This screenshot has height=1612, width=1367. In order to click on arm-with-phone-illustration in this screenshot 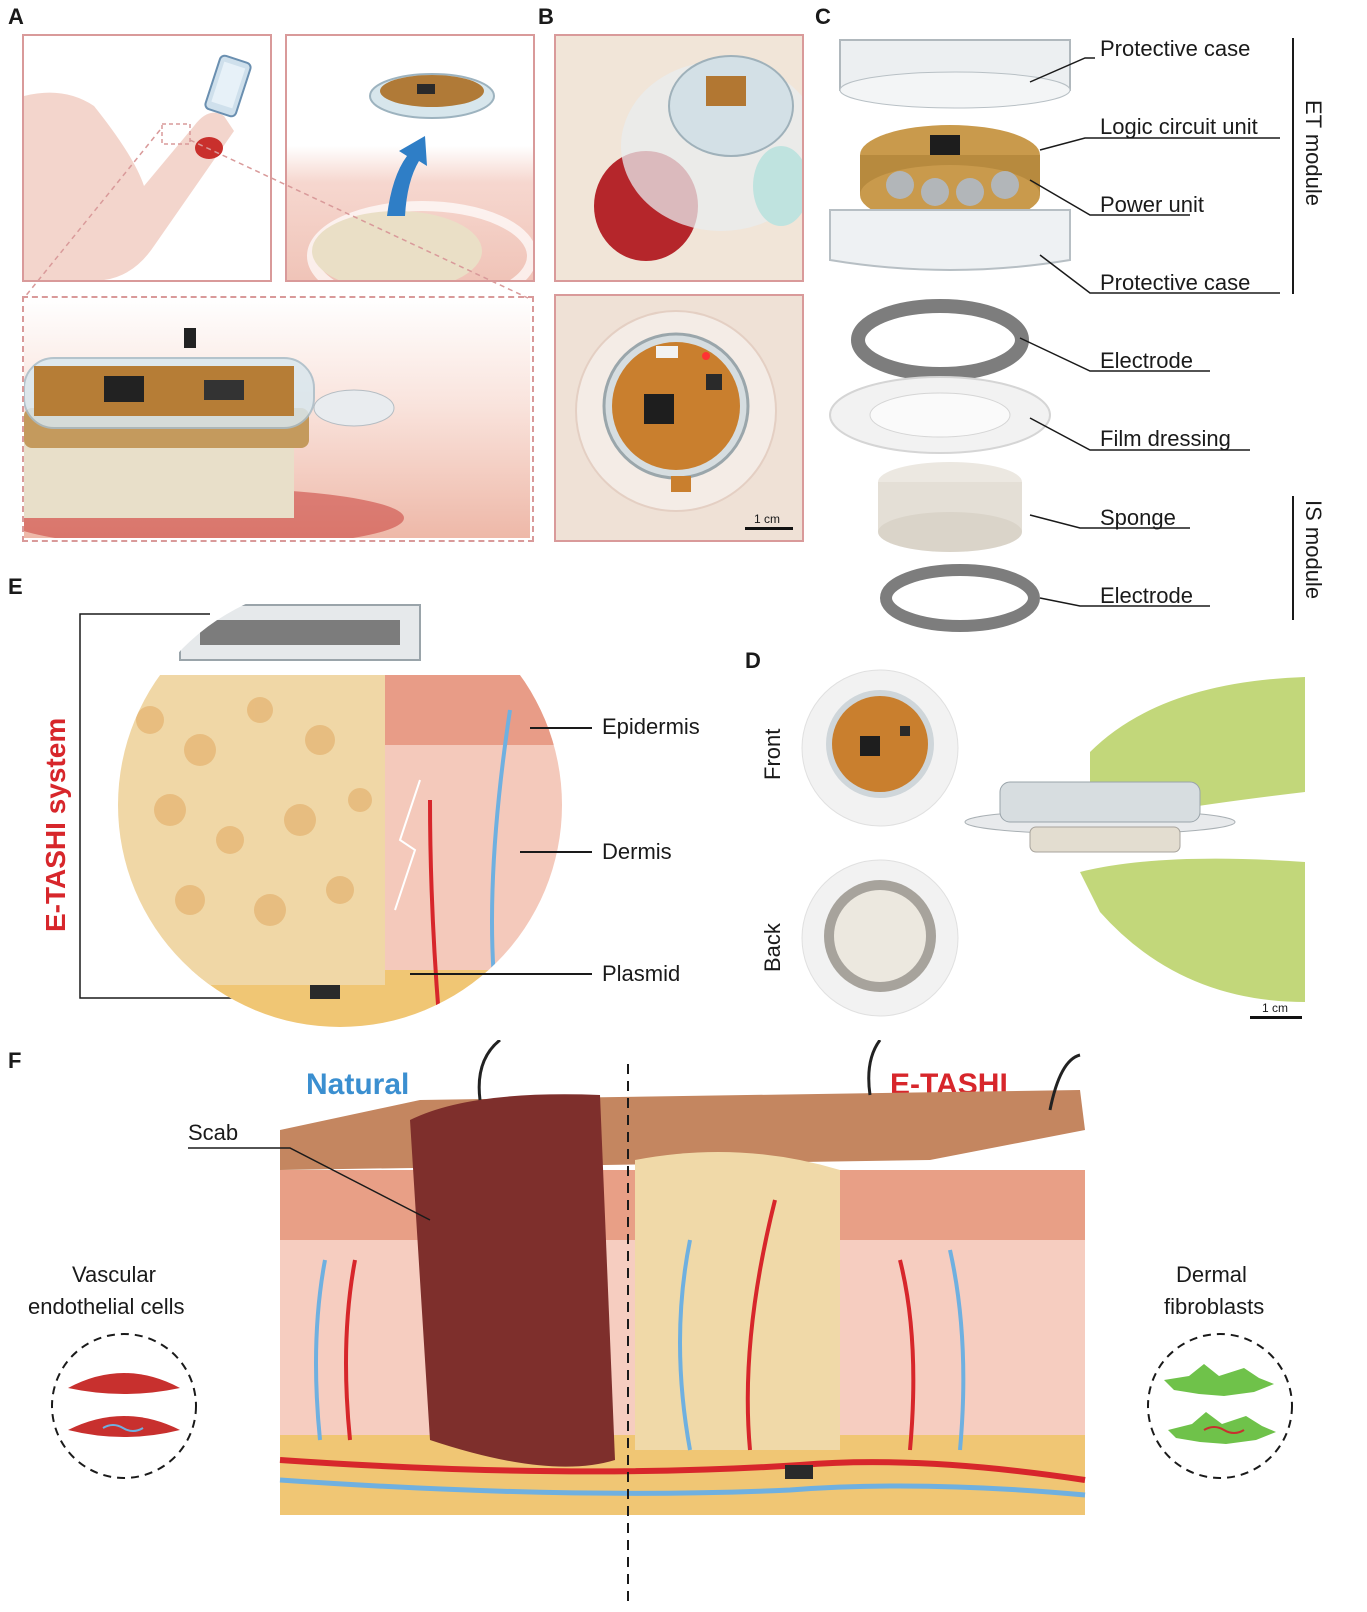, I will do `click(138, 167)`.